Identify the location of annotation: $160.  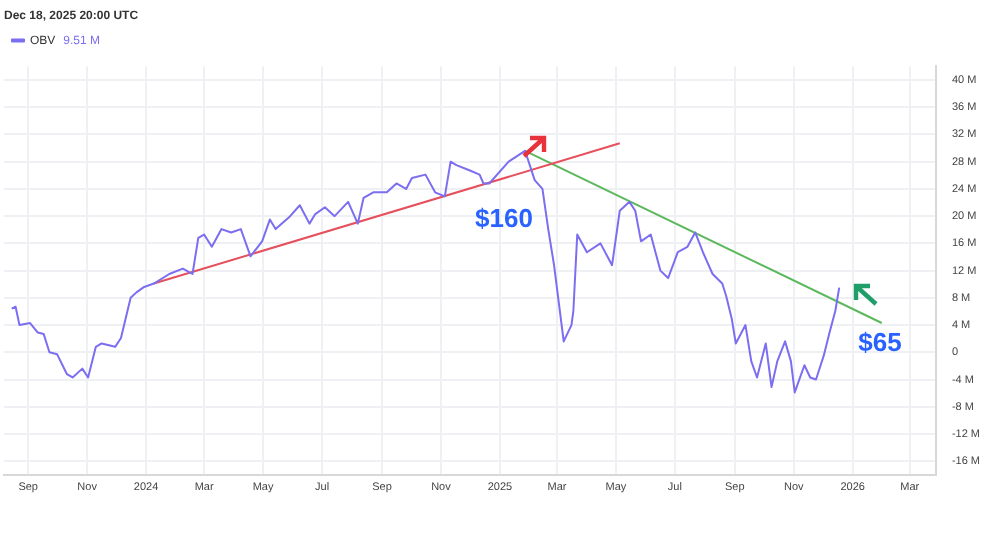
(504, 218).